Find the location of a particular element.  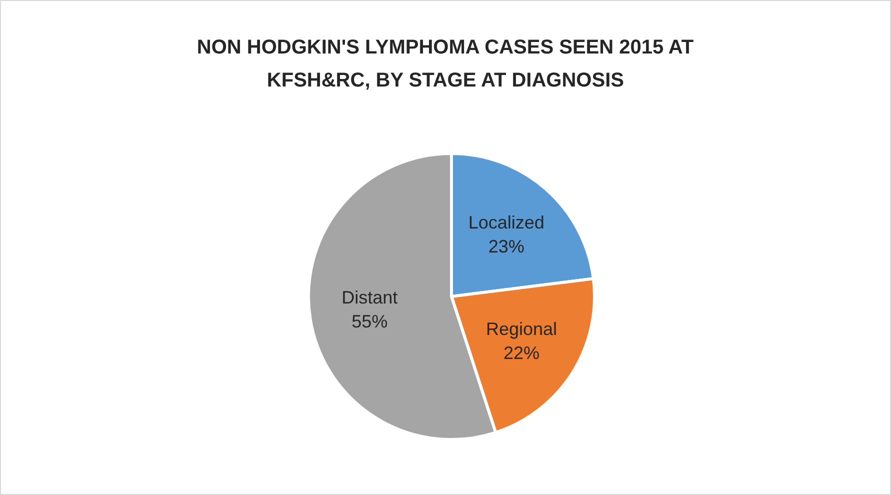

data-label: 23% is located at coordinates (506, 246).